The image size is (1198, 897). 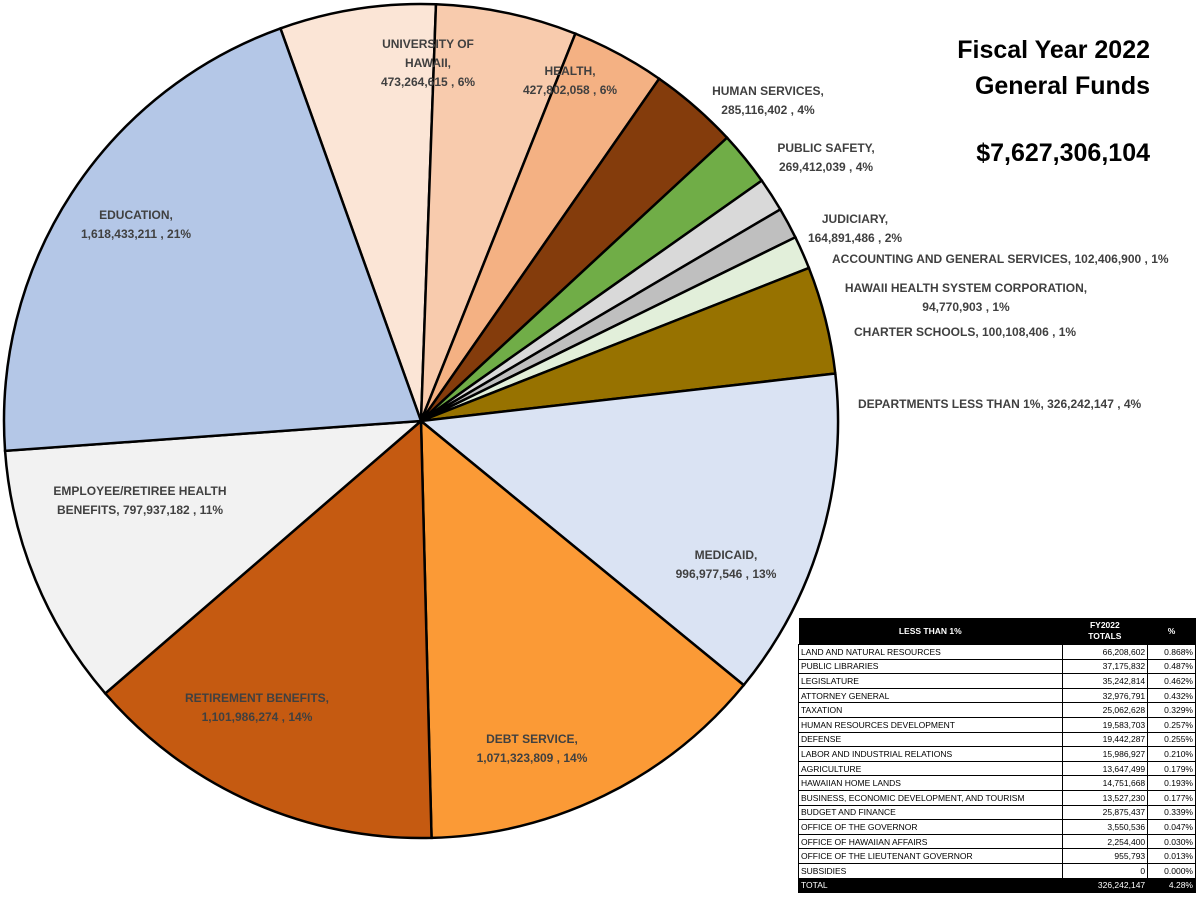 I want to click on row-department: HUMAN RESOURCES DEVELOPMENT, so click(x=930, y=724).